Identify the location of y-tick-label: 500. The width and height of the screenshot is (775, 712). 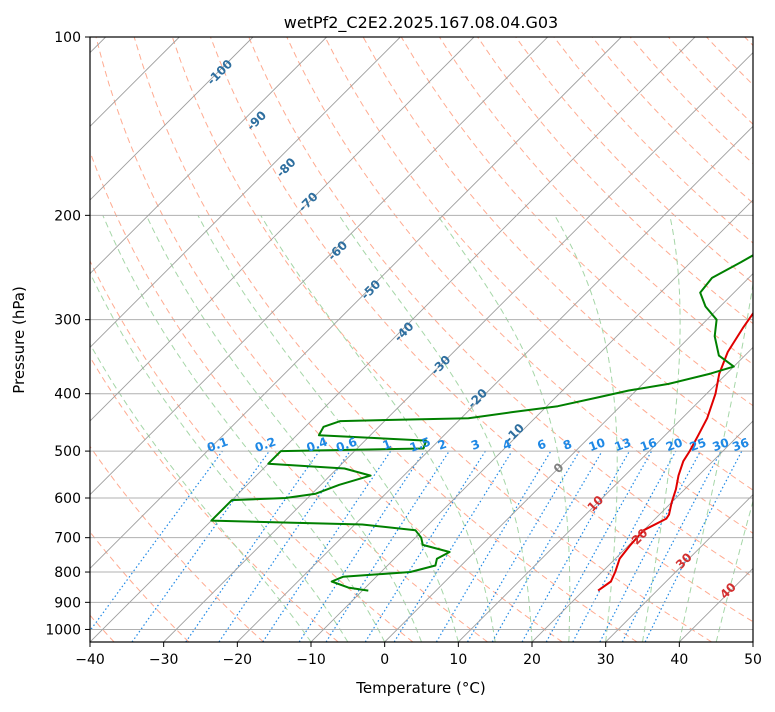
(67, 452).